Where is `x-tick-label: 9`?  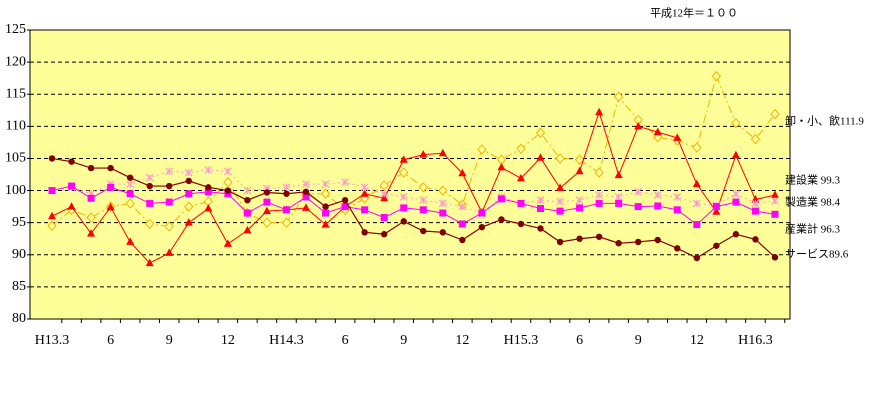
x-tick-label: 9 is located at coordinates (403, 340).